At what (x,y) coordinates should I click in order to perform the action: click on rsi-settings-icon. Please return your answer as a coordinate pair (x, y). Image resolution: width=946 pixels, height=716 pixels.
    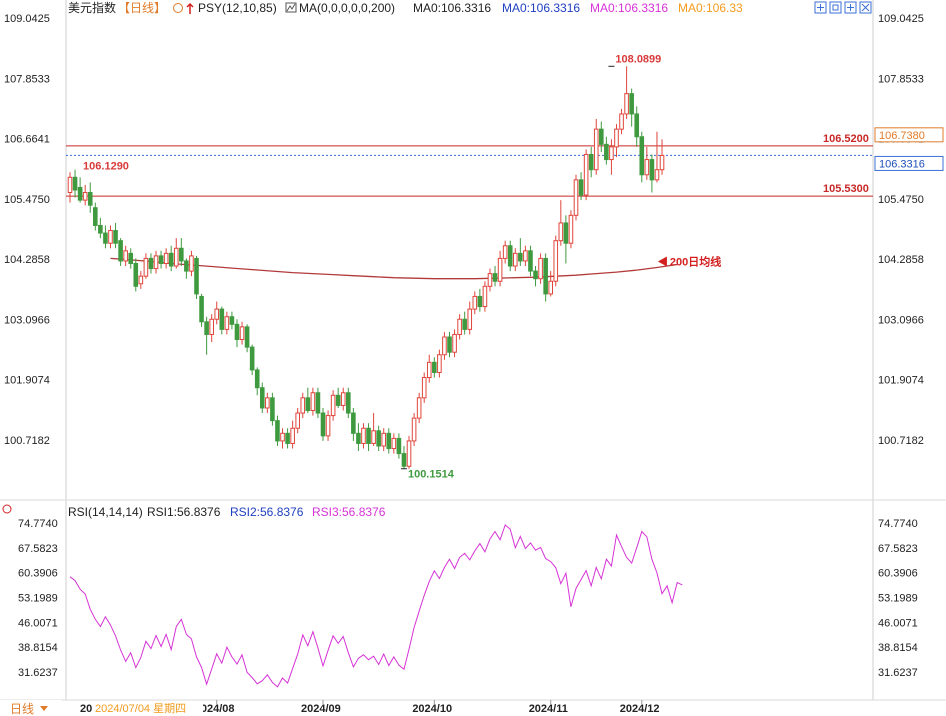
    Looking at the image, I should click on (7, 509).